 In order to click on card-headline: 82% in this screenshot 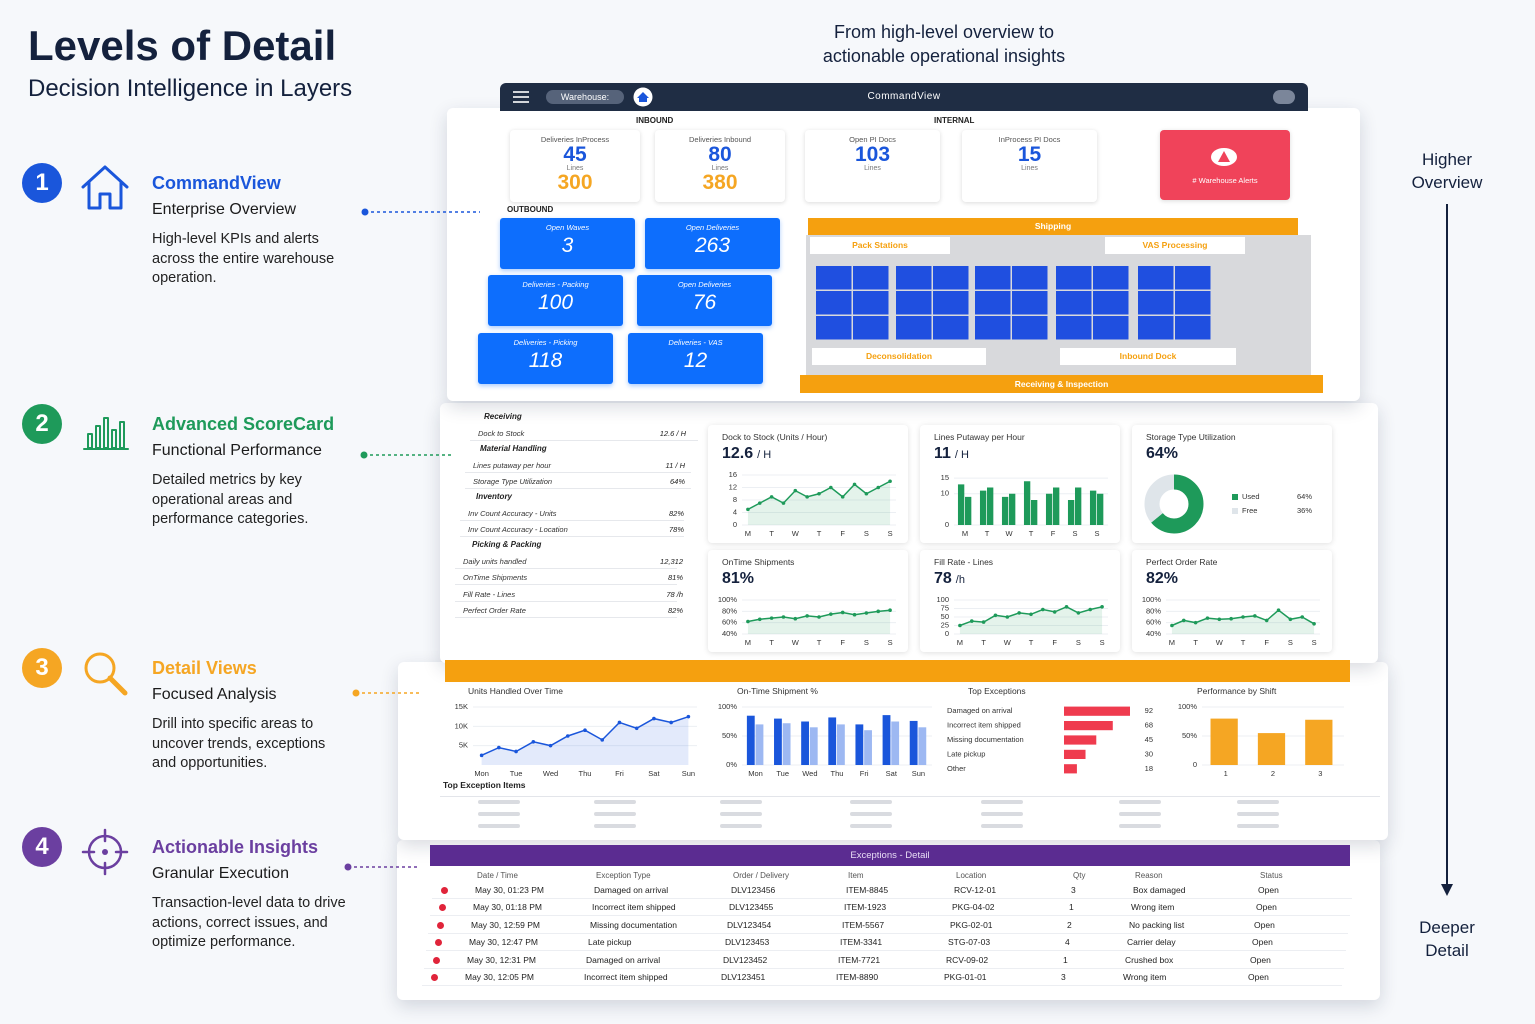, I will do `click(1162, 579)`.